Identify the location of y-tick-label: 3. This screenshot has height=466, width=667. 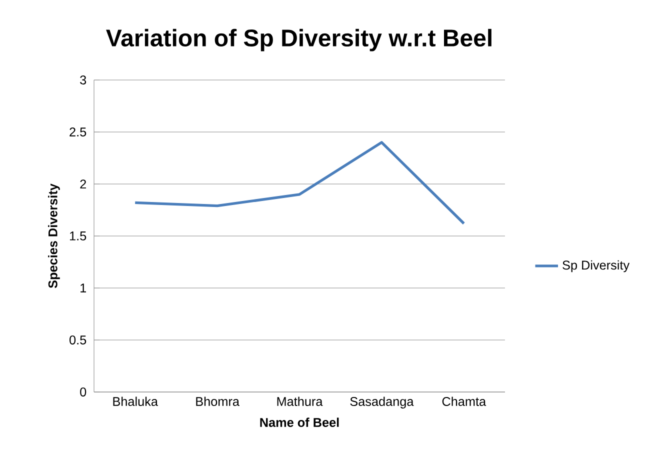
(83, 80).